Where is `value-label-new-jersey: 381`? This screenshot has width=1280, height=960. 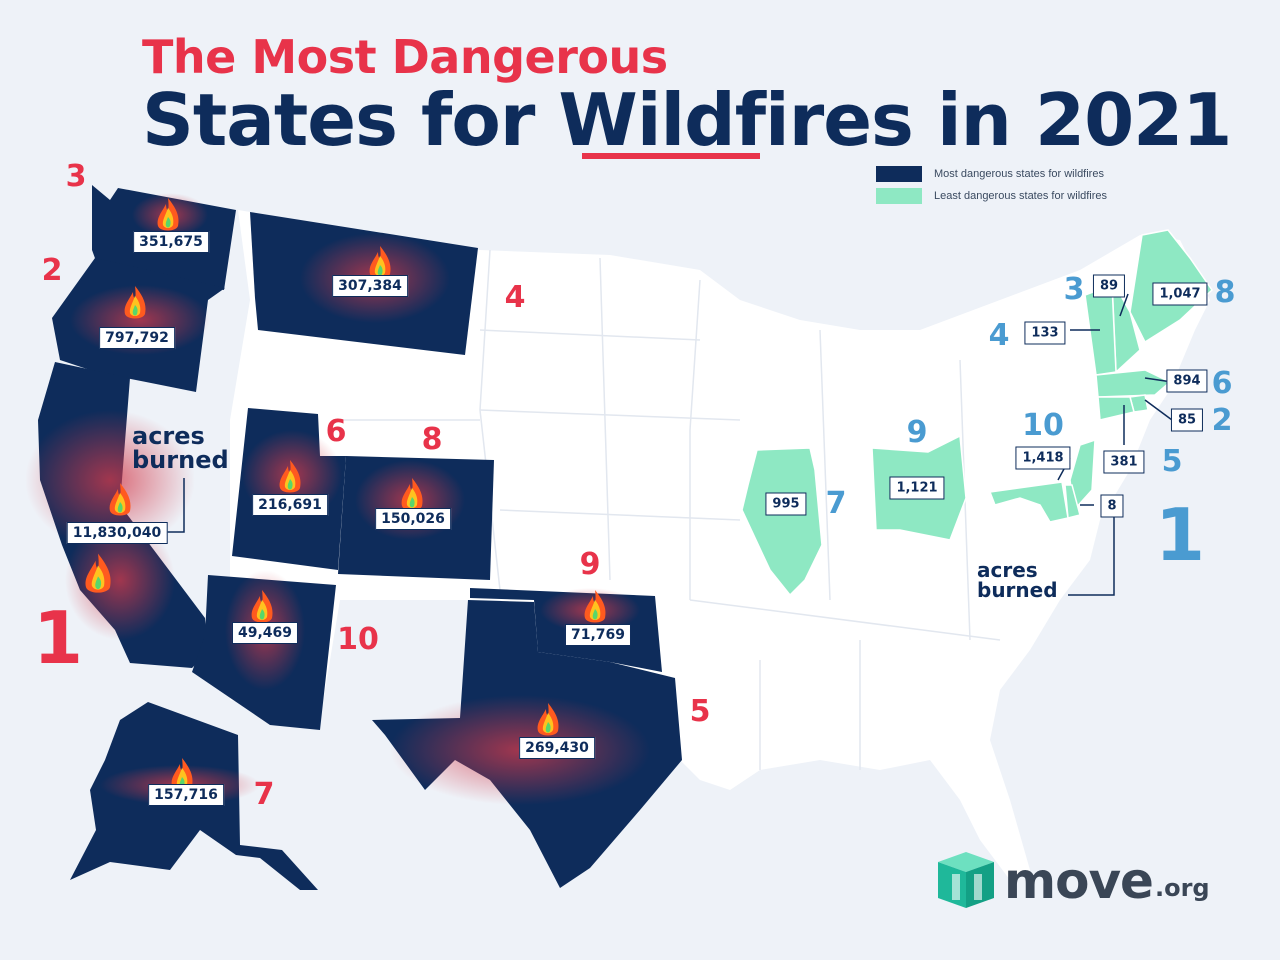 value-label-new-jersey: 381 is located at coordinates (1124, 462).